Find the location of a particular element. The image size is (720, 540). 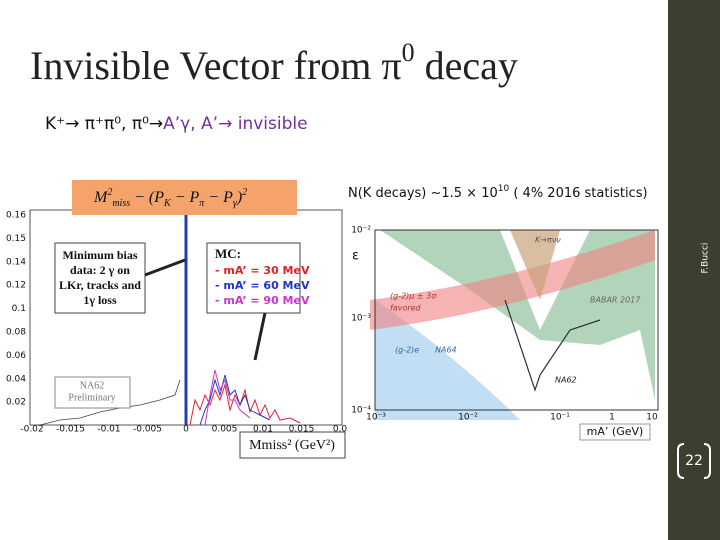

formula-part: P is located at coordinates (158, 197).